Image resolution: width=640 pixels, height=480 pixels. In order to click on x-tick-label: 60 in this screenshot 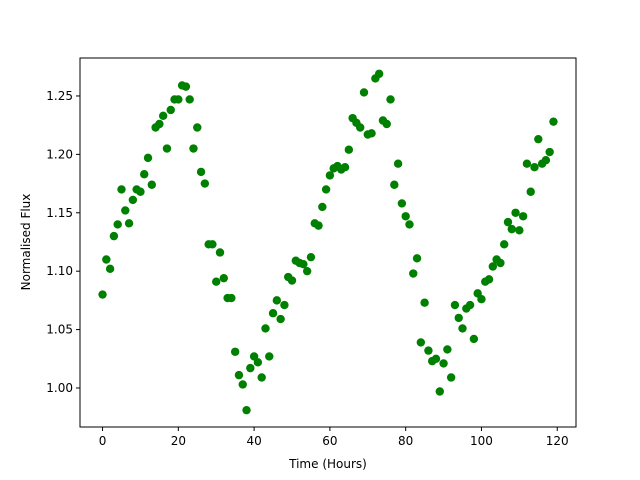, I will do `click(329, 441)`.